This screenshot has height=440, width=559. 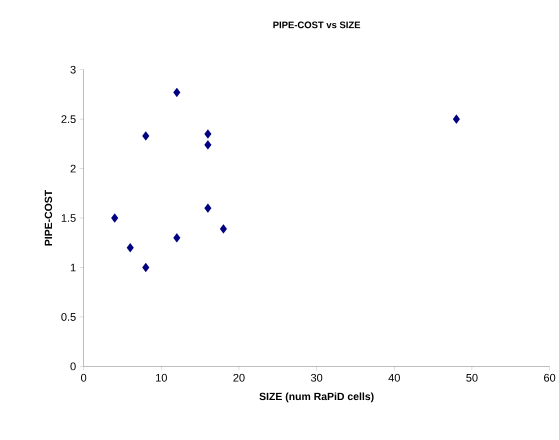 What do you see at coordinates (48, 218) in the screenshot?
I see `y-axis-title: PIPE-COST` at bounding box center [48, 218].